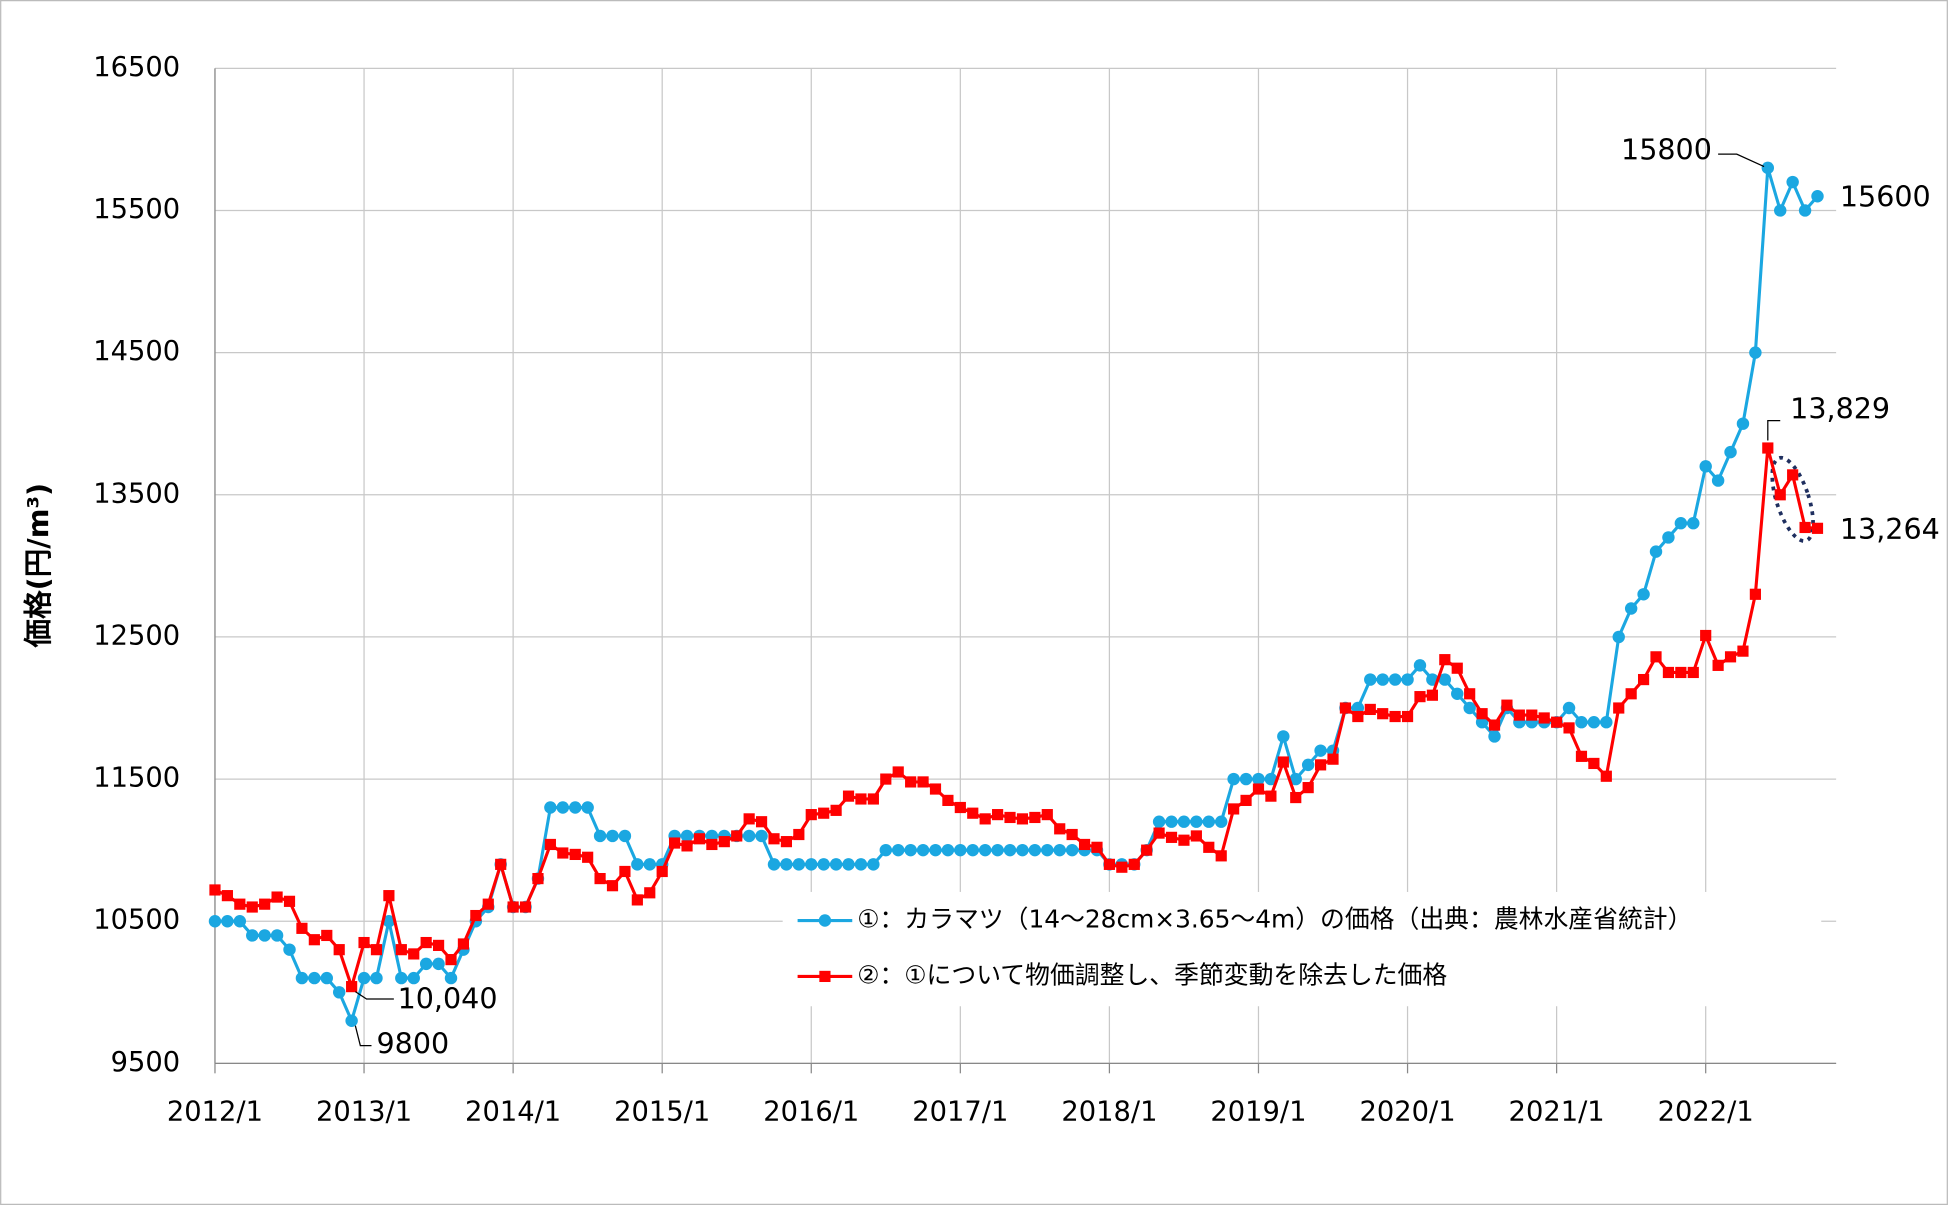 The height and width of the screenshot is (1205, 1948). What do you see at coordinates (1706, 1112) in the screenshot?
I see `x-tick-label: 2022/1` at bounding box center [1706, 1112].